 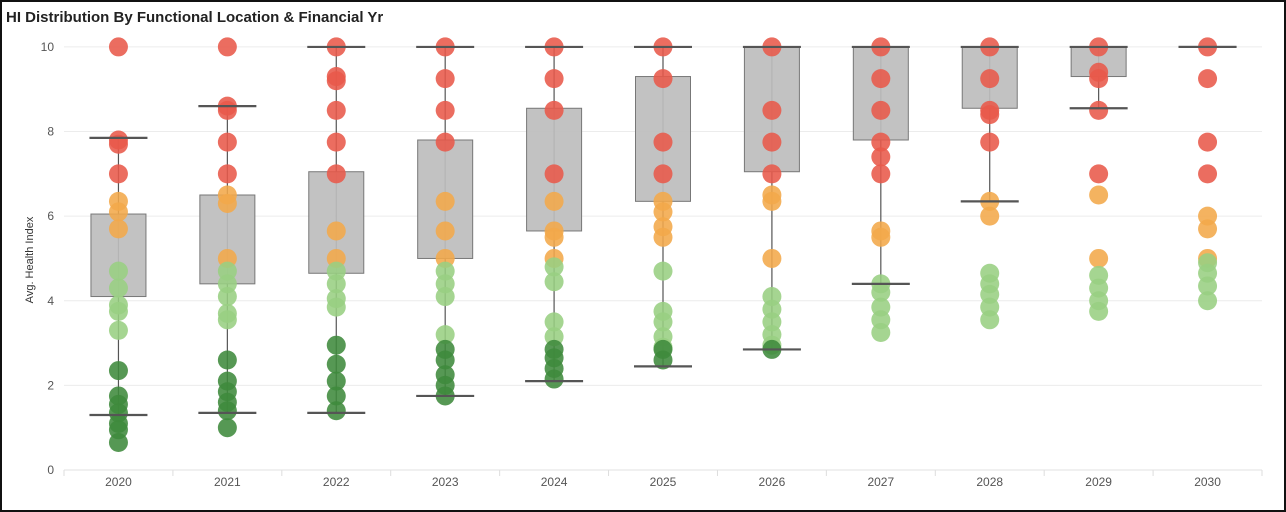 I want to click on y-tick-label: 8, so click(x=50, y=132).